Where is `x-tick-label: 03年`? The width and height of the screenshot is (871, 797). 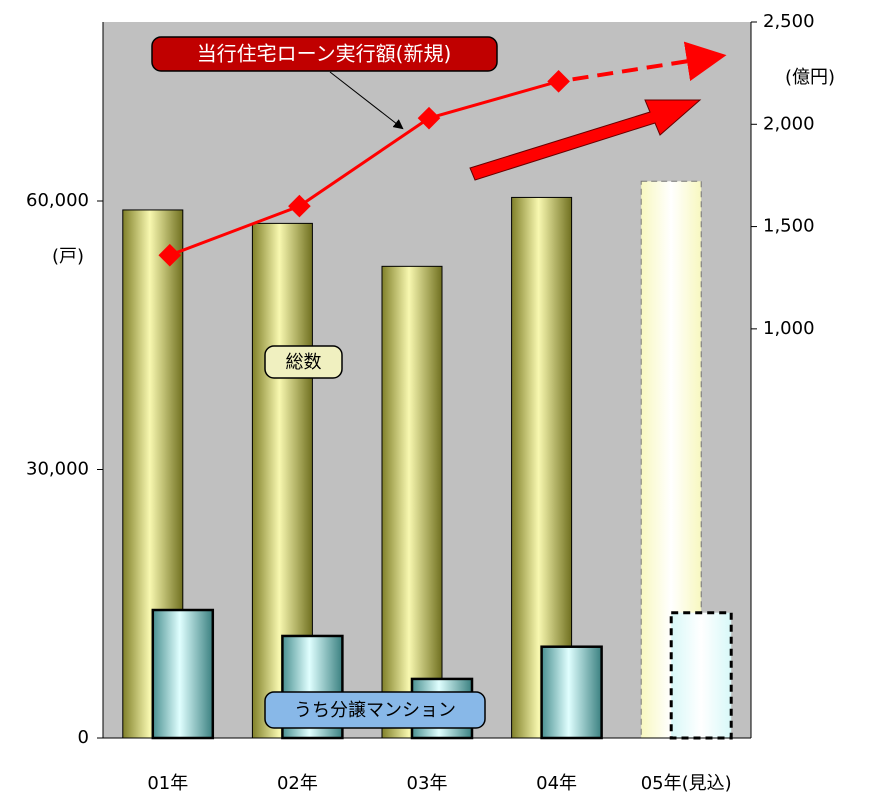
x-tick-label: 03年 is located at coordinates (427, 783).